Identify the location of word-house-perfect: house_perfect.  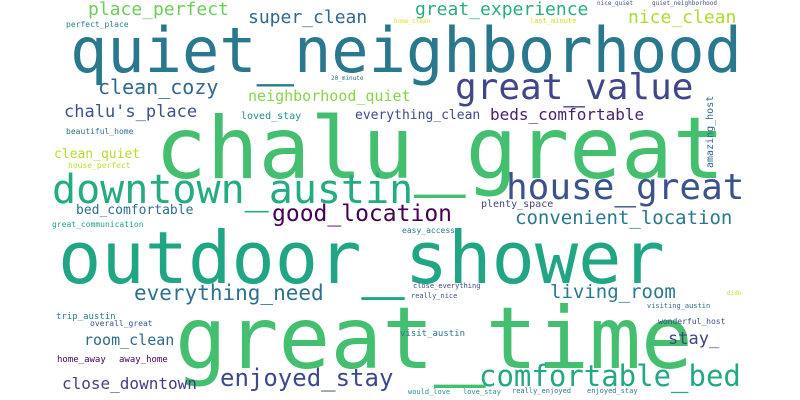
(99, 165).